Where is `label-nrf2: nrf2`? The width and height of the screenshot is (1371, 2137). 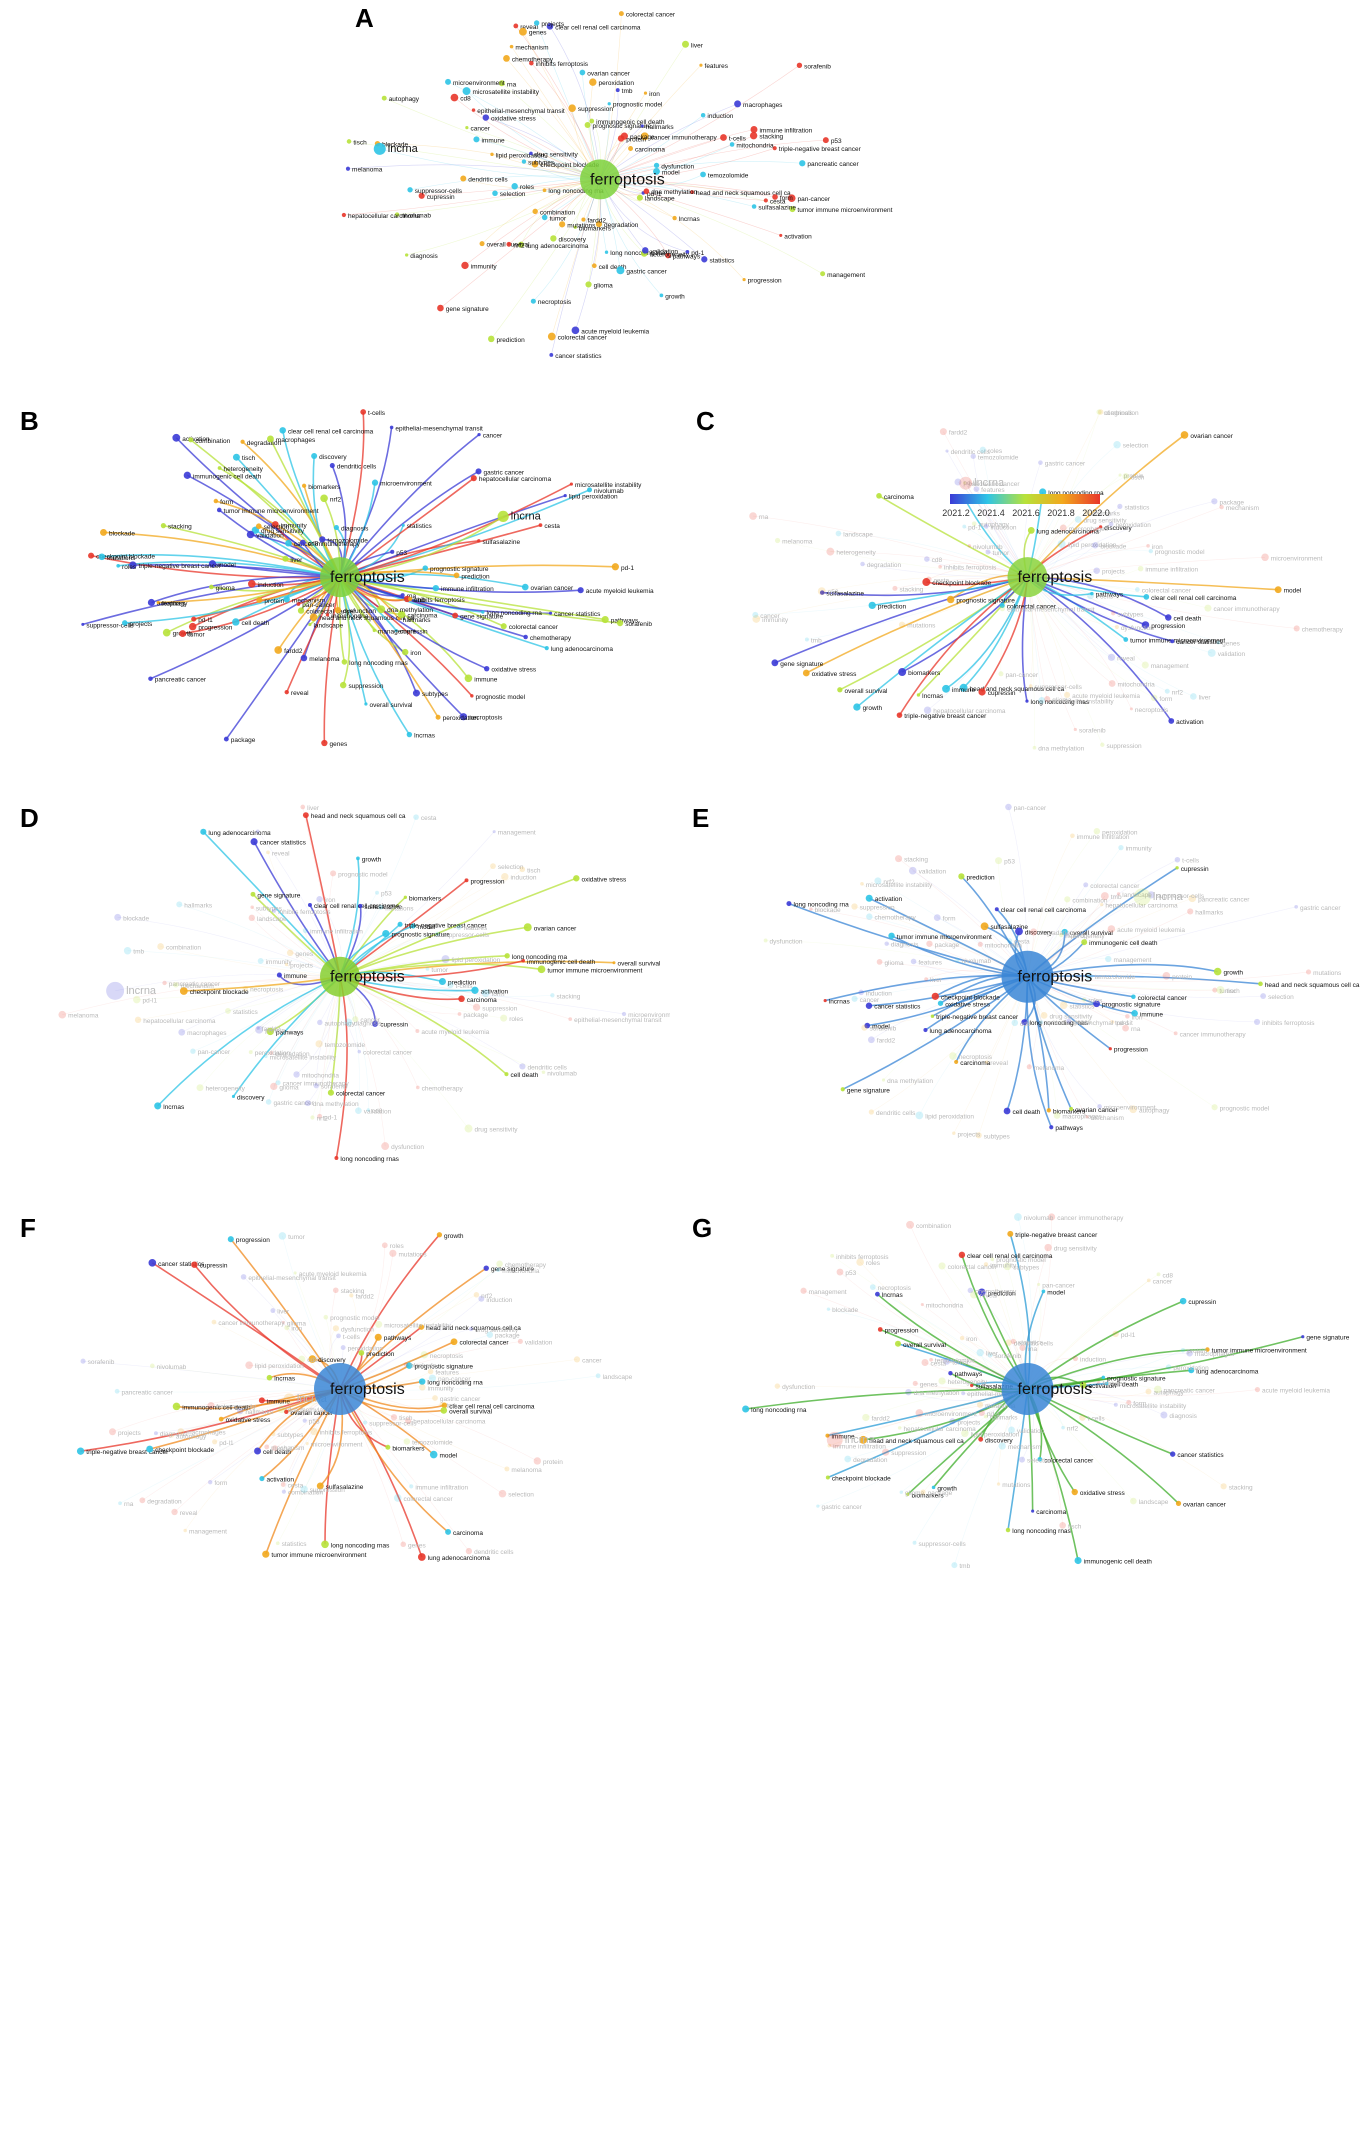 label-nrf2: nrf2 is located at coordinates (323, 1119).